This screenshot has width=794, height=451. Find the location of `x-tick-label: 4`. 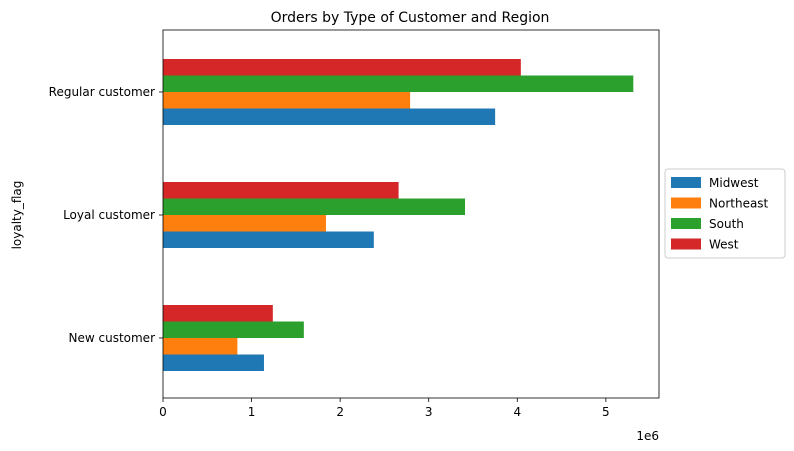

x-tick-label: 4 is located at coordinates (517, 412).